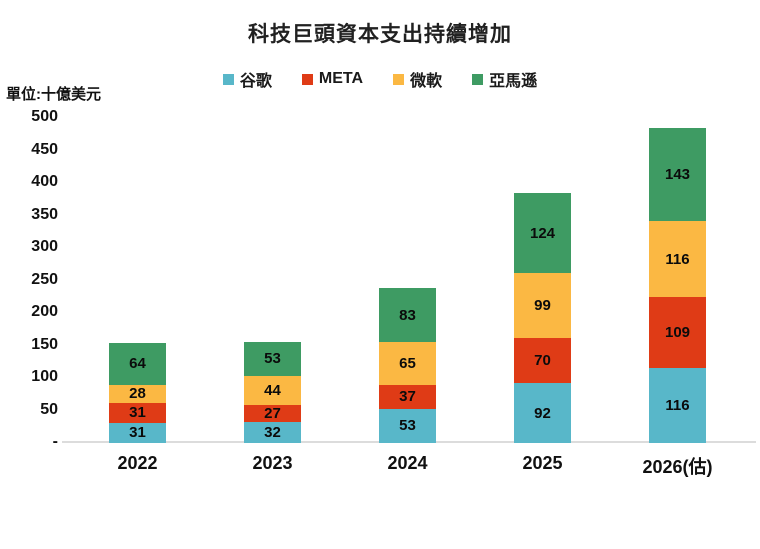  Describe the element at coordinates (44, 116) in the screenshot. I see `y-axis-tick-label: 500` at that location.